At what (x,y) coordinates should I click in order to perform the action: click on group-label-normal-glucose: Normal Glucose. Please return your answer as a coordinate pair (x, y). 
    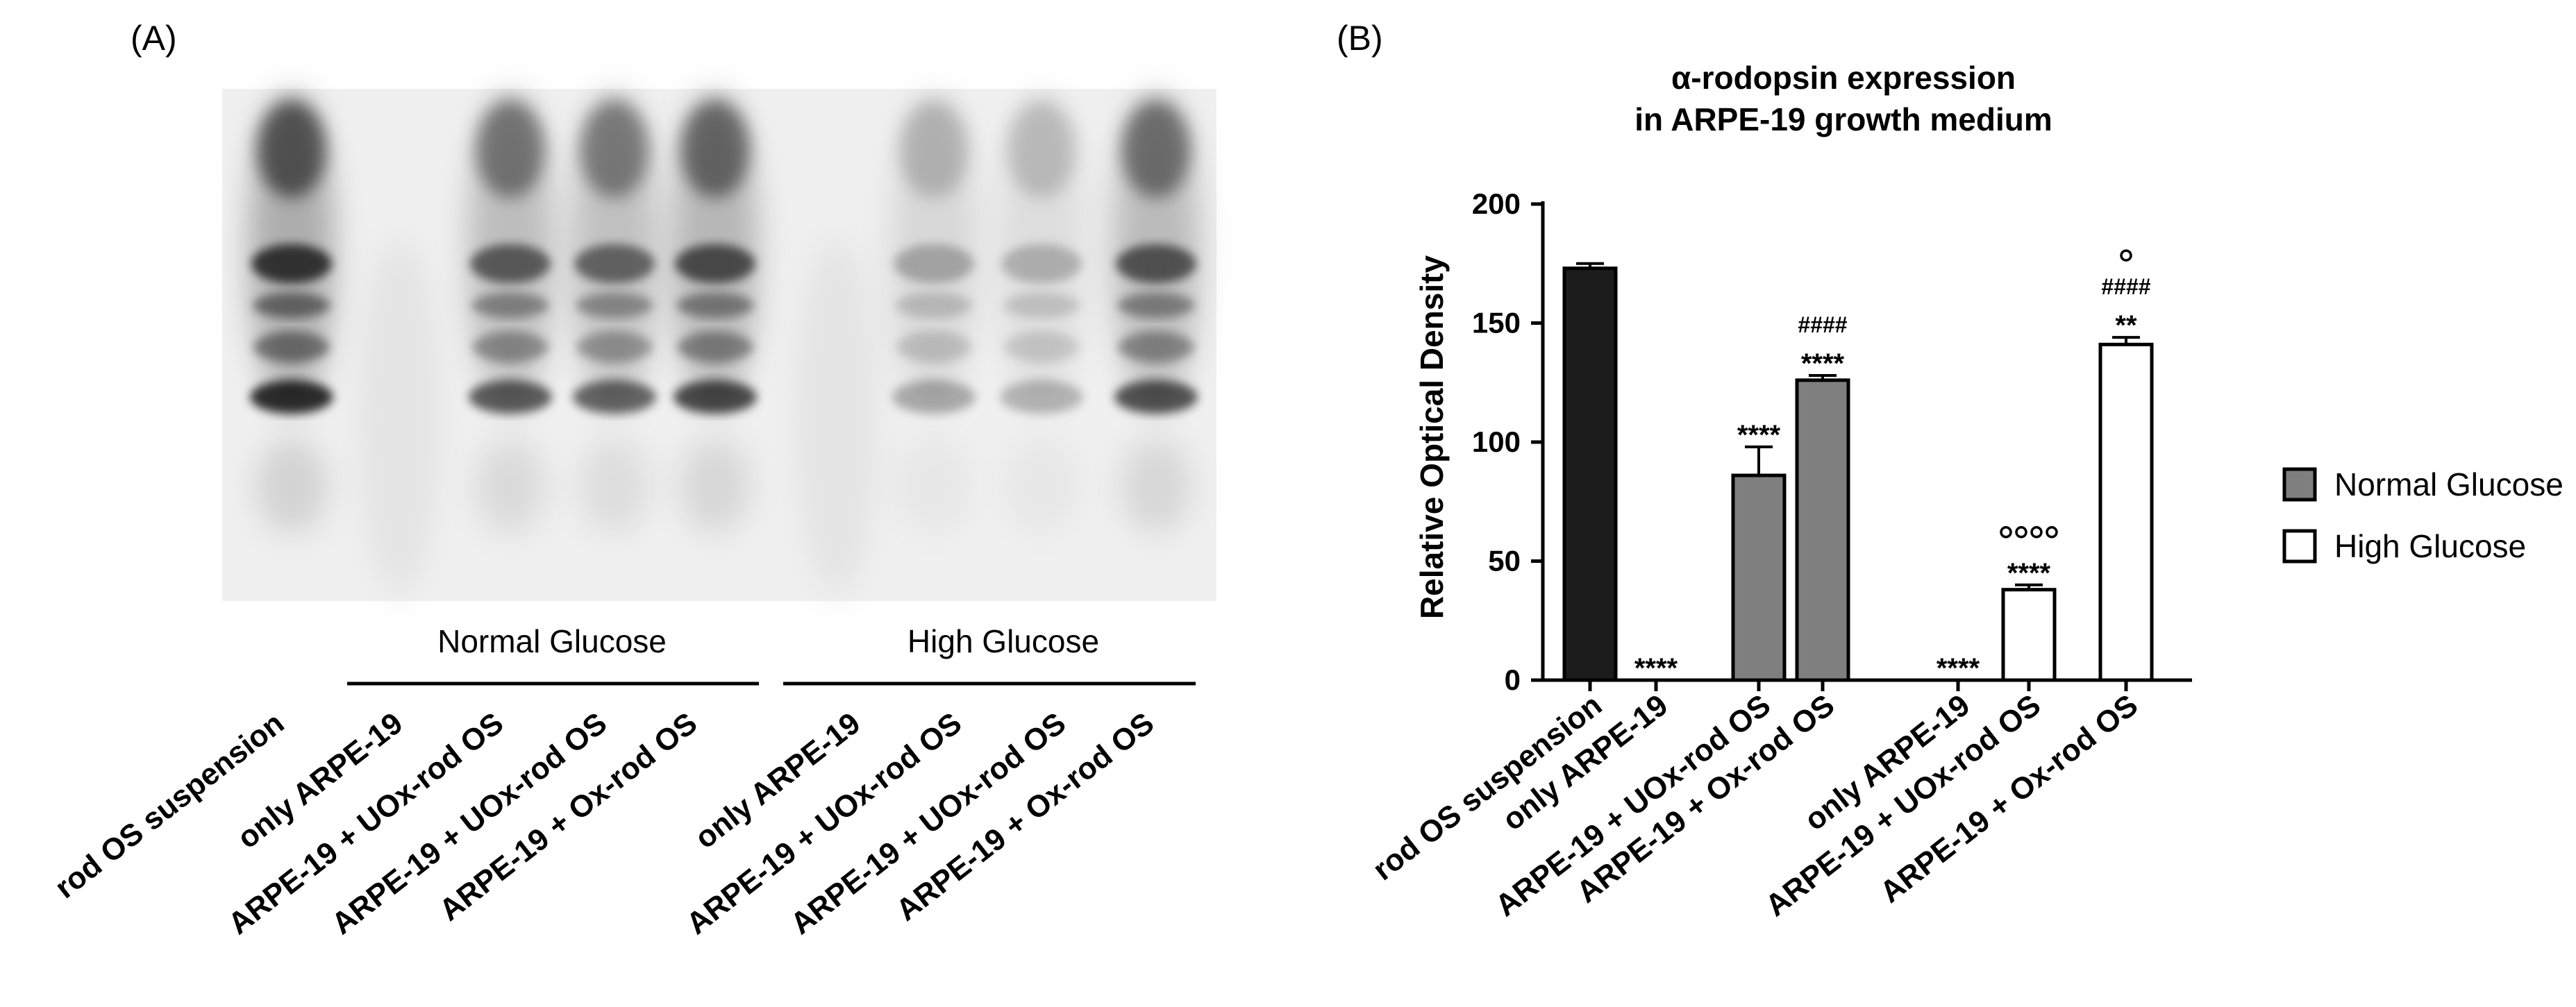
    Looking at the image, I should click on (552, 641).